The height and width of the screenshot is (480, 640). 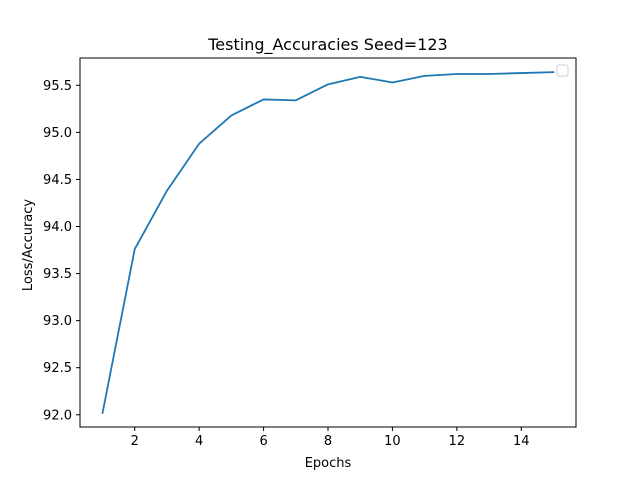 I want to click on y-tick-label: 92.5, so click(x=57, y=368).